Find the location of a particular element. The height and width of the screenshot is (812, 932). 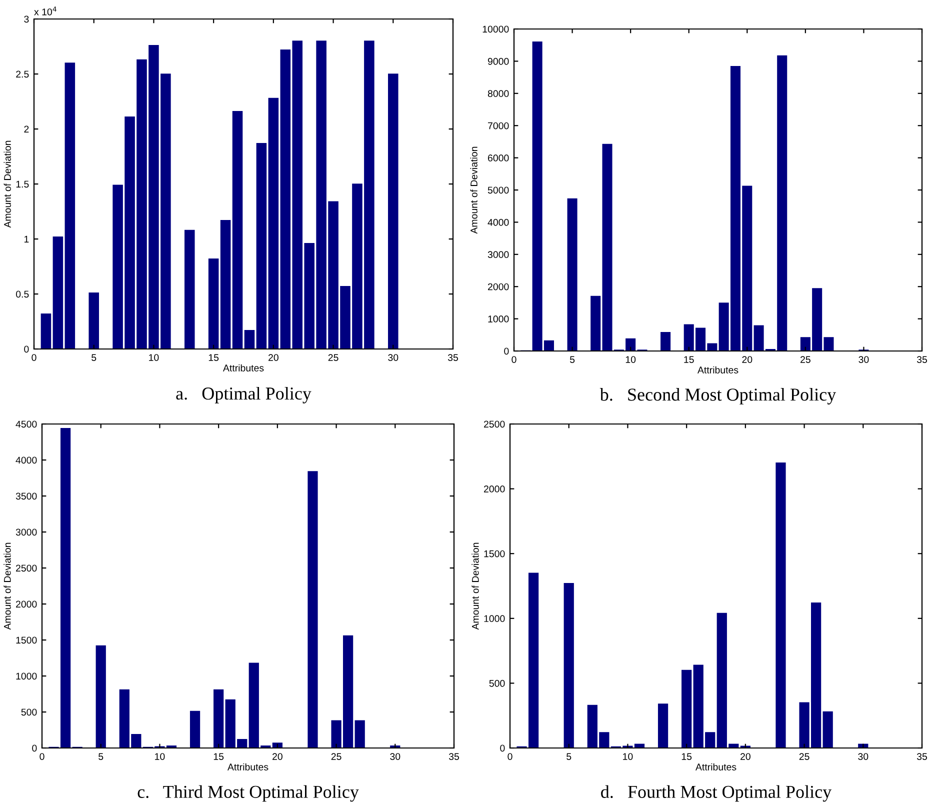

y-tick-label: 10000 is located at coordinates (495, 29).